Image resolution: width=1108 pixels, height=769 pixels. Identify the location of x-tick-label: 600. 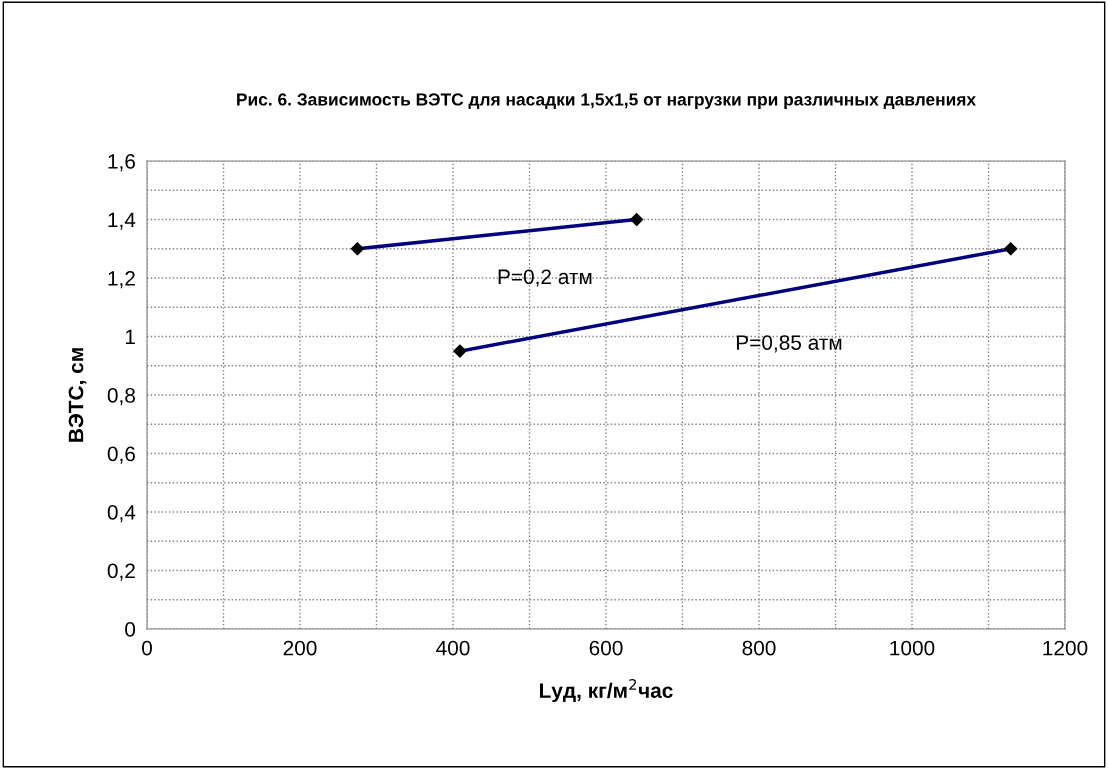
(606, 648).